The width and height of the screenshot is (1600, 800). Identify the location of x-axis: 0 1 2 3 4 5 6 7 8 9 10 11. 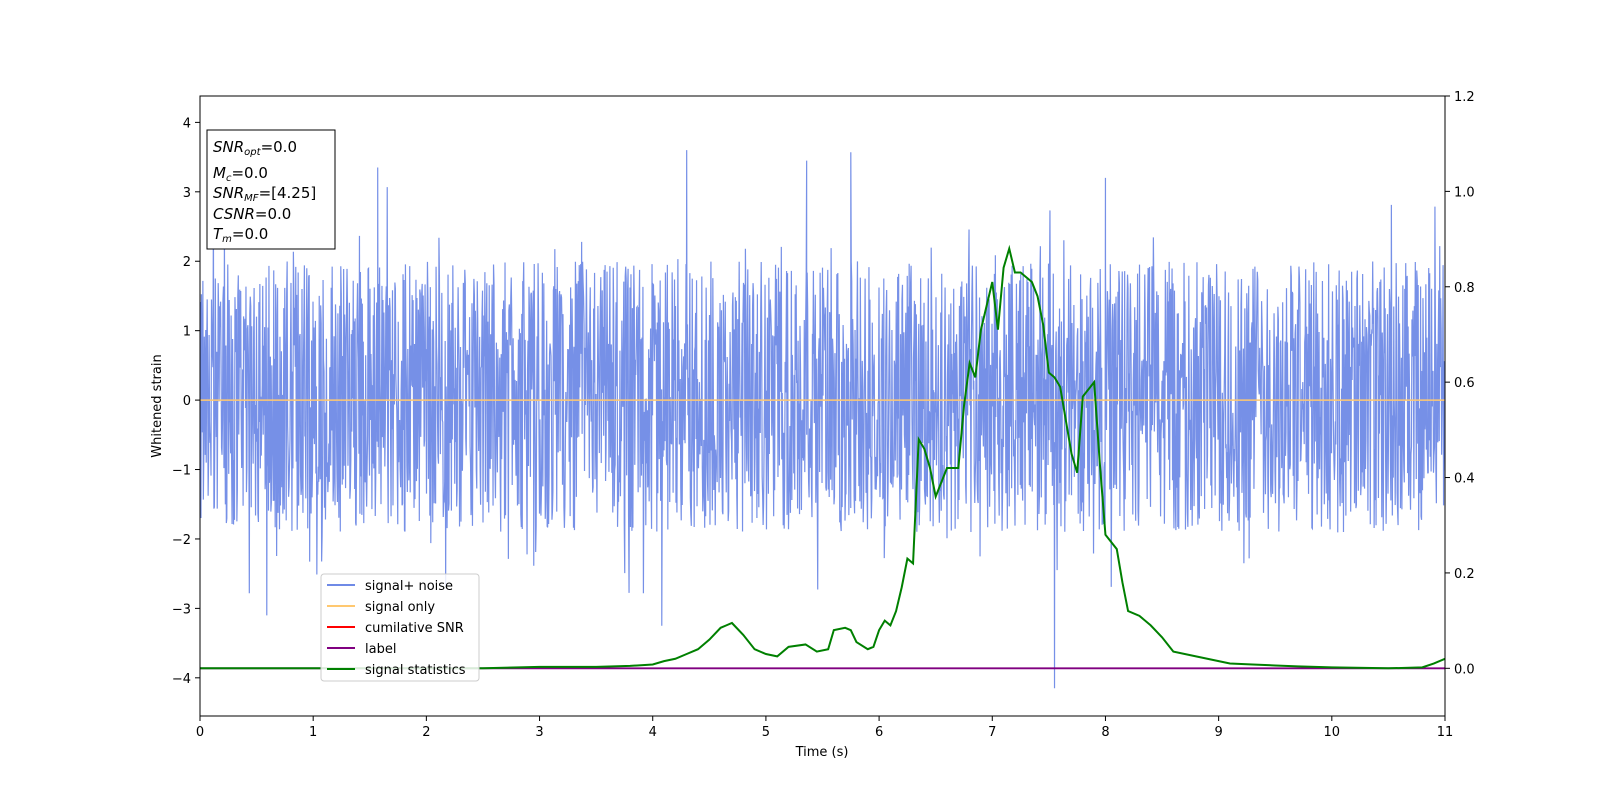
(824, 728).